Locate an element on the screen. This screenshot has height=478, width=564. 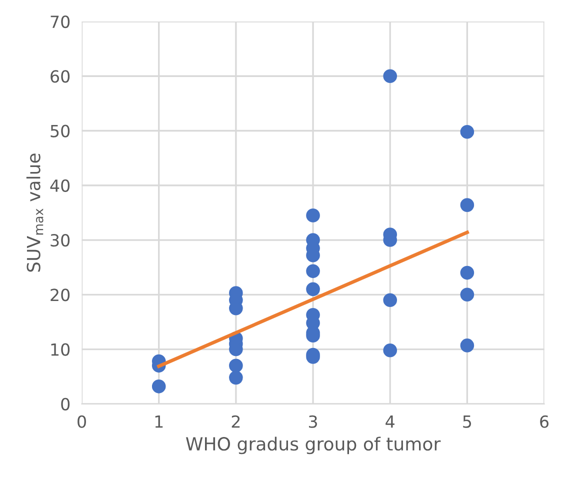
x-tick-label: 3 is located at coordinates (312, 421).